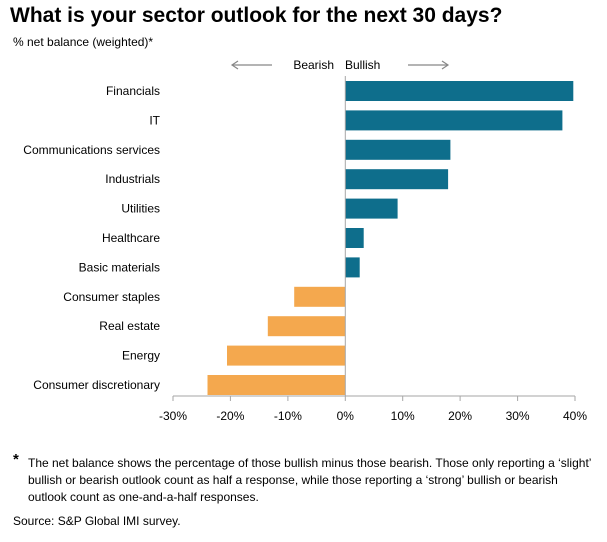 This screenshot has width=607, height=542. I want to click on x-tick-label: -30%, so click(173, 416).